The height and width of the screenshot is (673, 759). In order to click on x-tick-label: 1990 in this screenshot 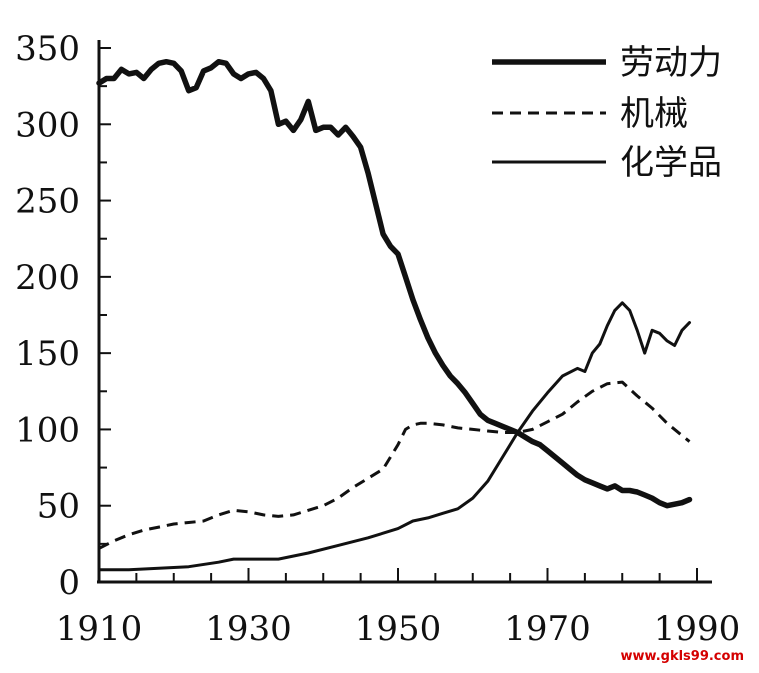, I will do `click(697, 629)`.